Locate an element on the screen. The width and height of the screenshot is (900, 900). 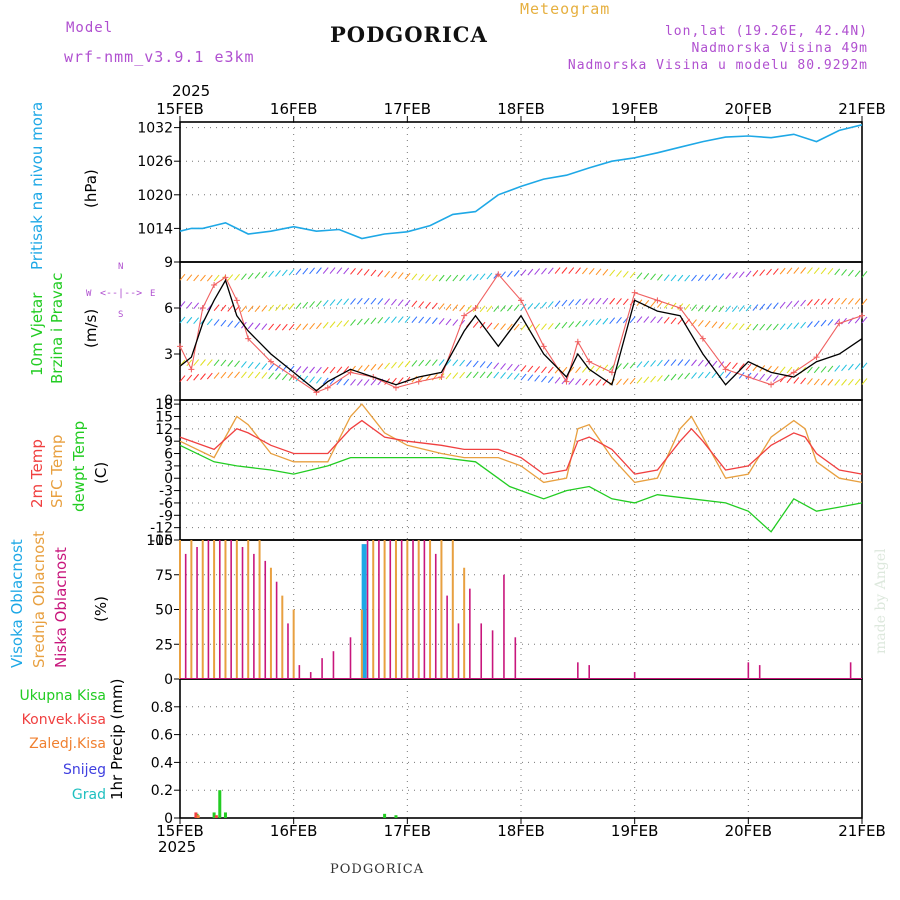
legend-hail: Grad is located at coordinates (88, 795).